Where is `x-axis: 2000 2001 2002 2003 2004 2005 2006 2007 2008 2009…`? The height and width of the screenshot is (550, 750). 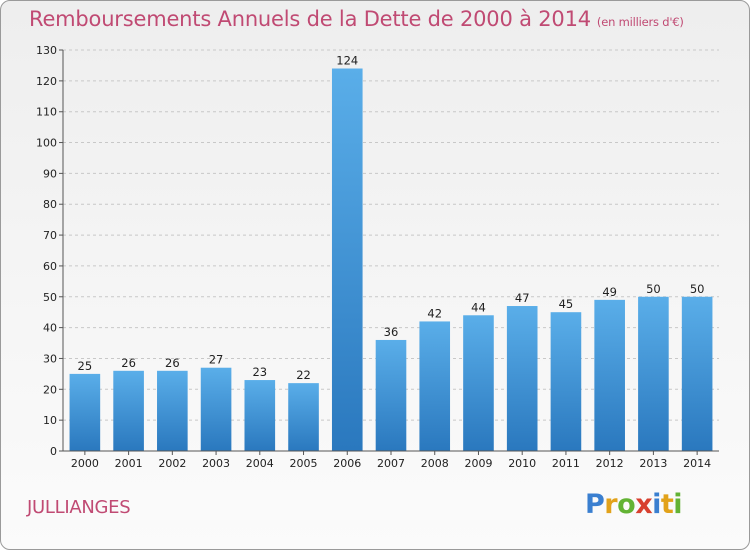
x-axis: 2000 2001 2002 2003 2004 2005 2006 2007 2008 2009… is located at coordinates (391, 460).